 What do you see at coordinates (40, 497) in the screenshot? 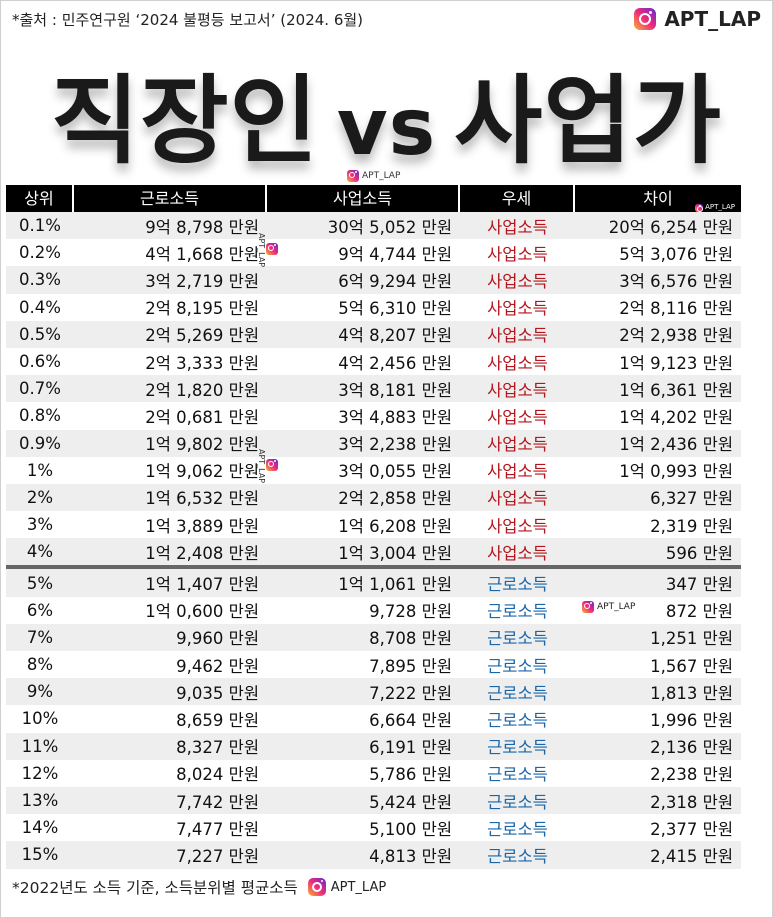
I see `rank-cell: 2%` at bounding box center [40, 497].